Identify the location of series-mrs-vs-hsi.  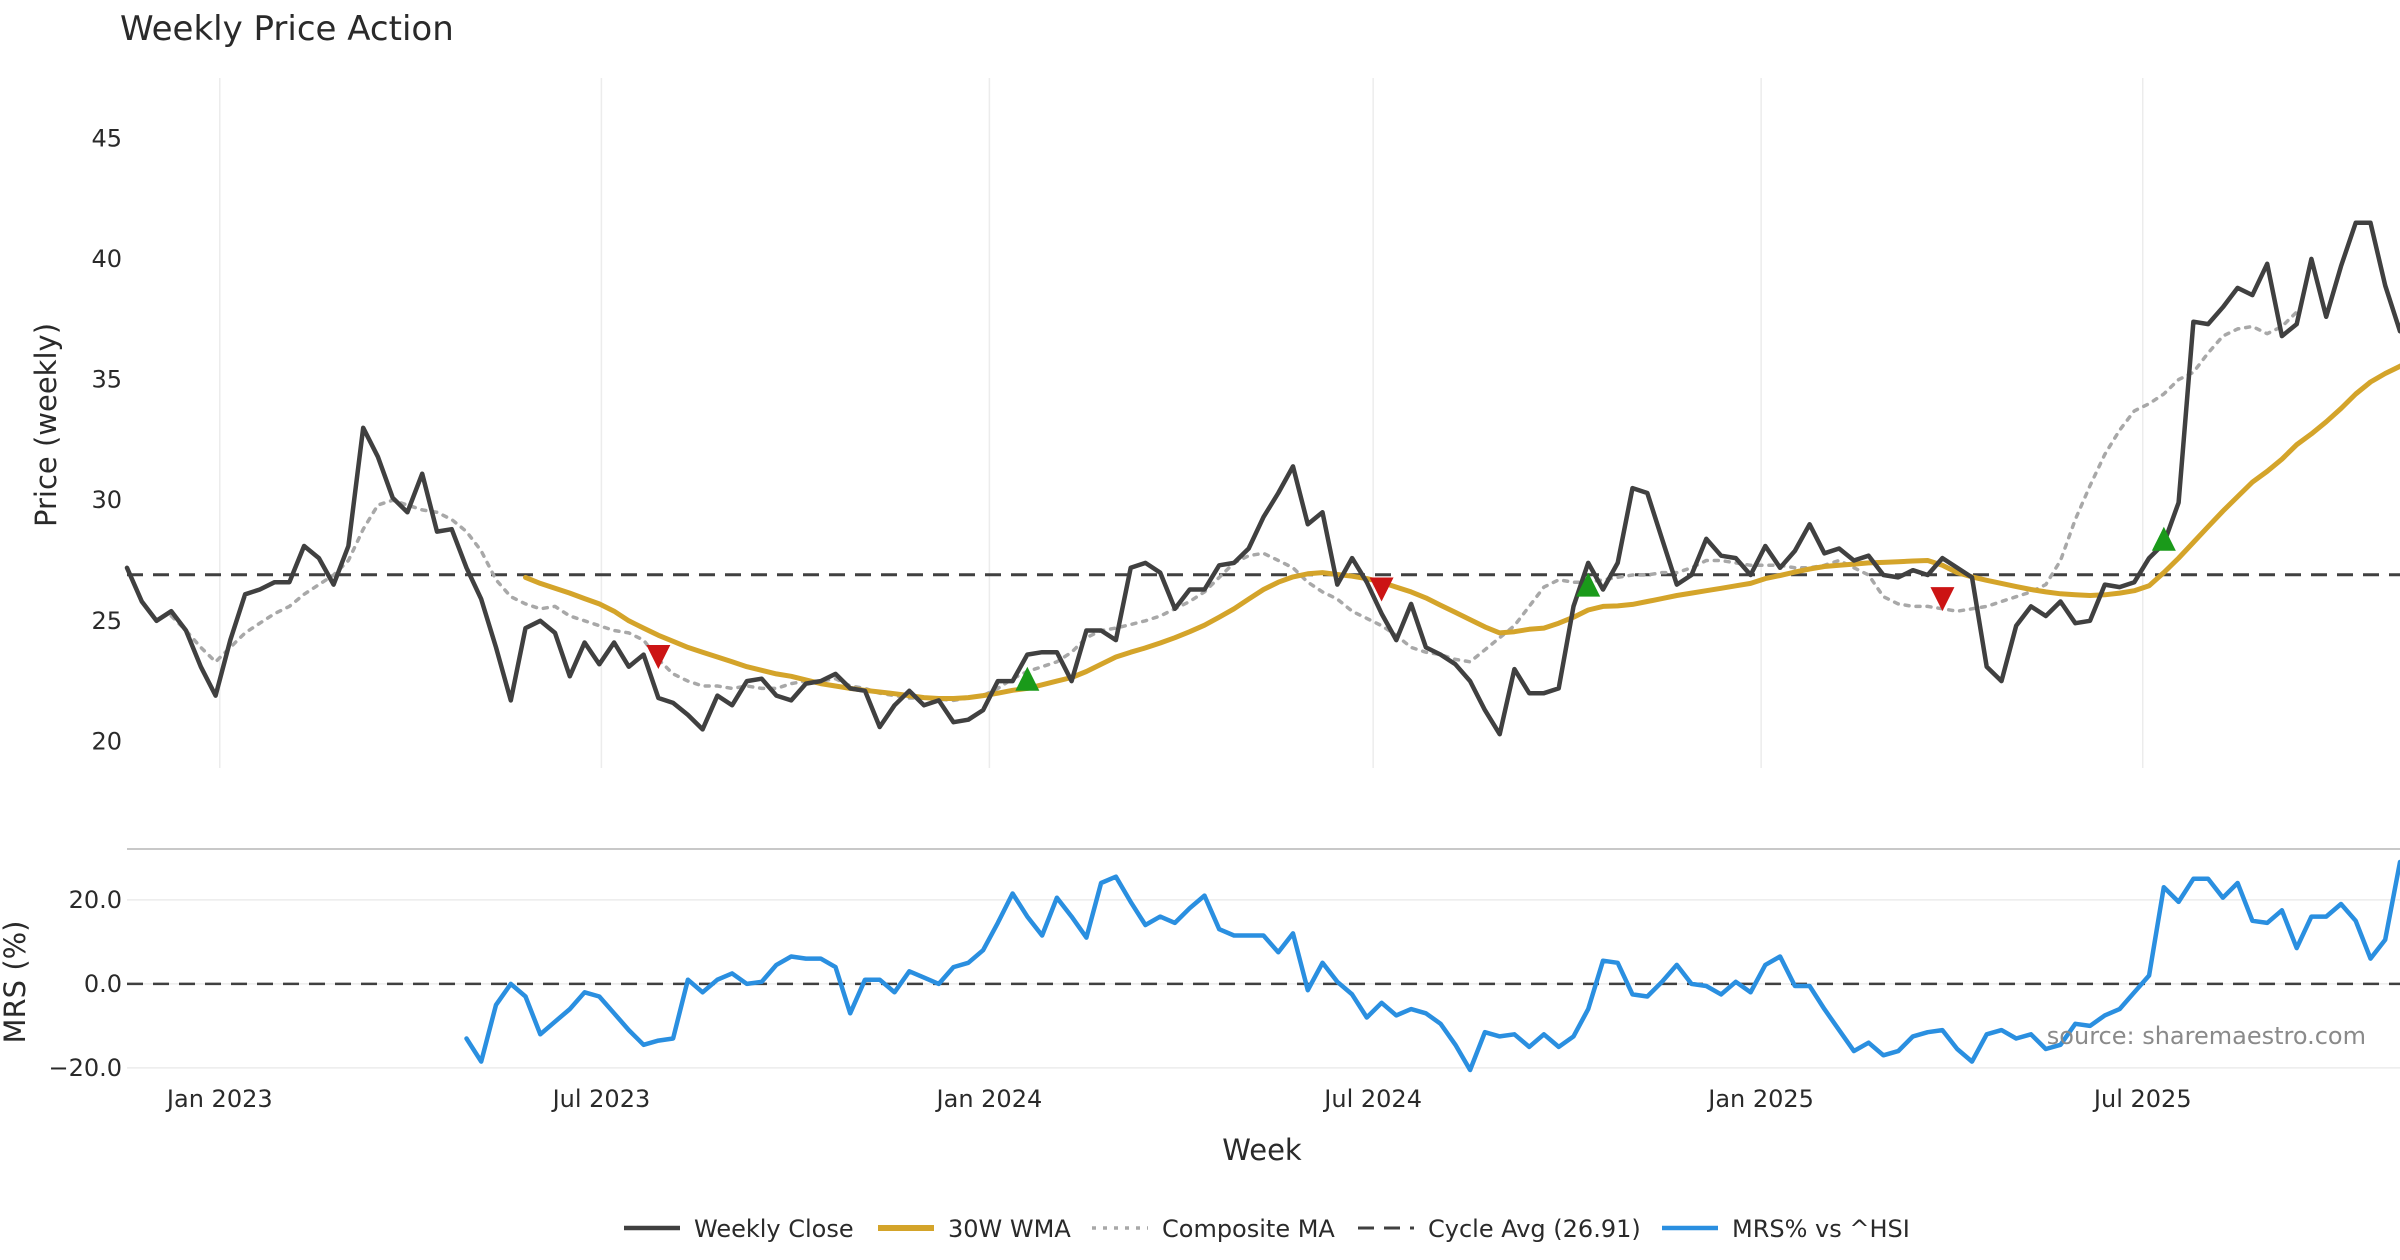
(1432, 966).